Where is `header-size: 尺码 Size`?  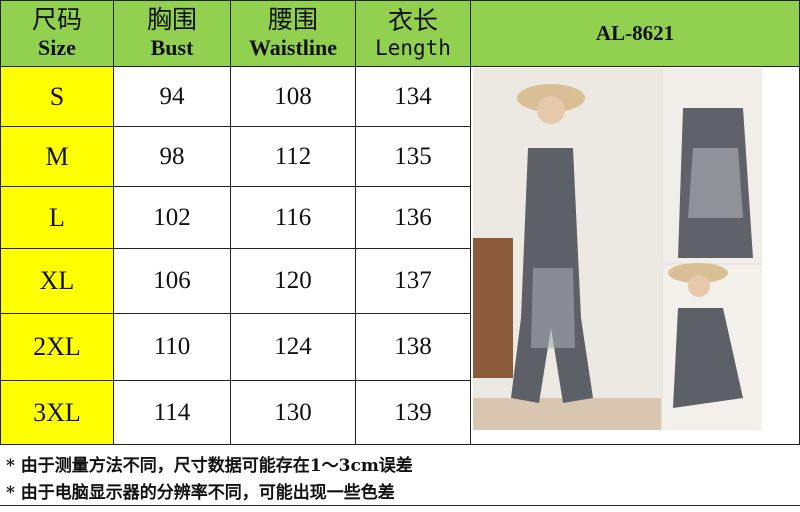 header-size: 尺码 Size is located at coordinates (57, 33).